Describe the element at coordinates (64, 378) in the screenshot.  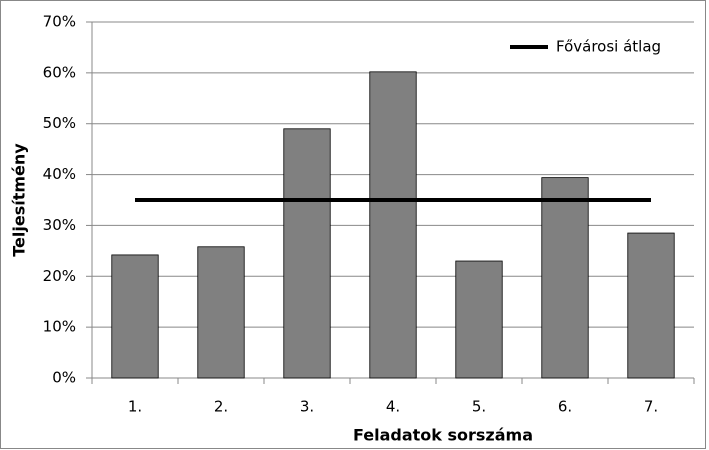
I see `y-tick-label: 0%` at that location.